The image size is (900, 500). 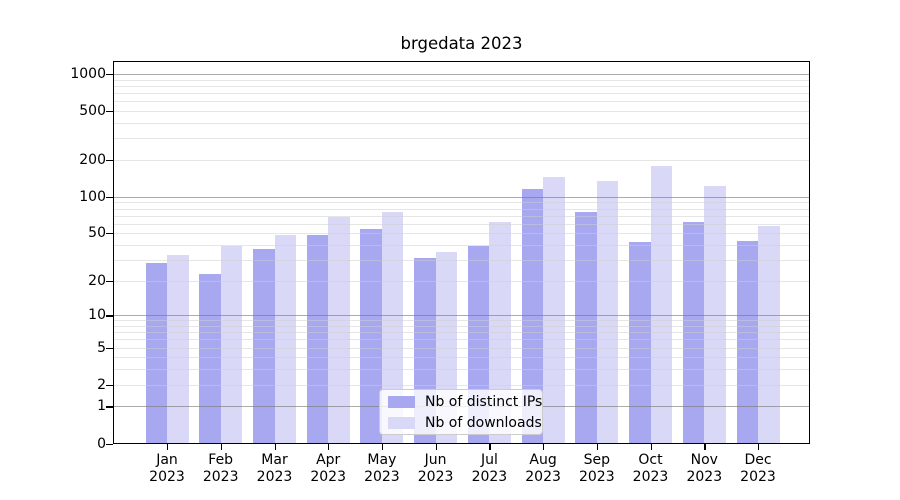 I want to click on x-tick-label: Sep 2023, so click(x=597, y=468).